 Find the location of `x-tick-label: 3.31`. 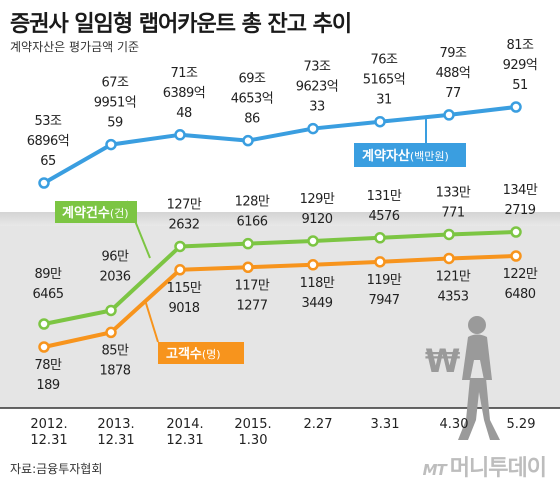

x-tick-label: 3.31 is located at coordinates (385, 424).